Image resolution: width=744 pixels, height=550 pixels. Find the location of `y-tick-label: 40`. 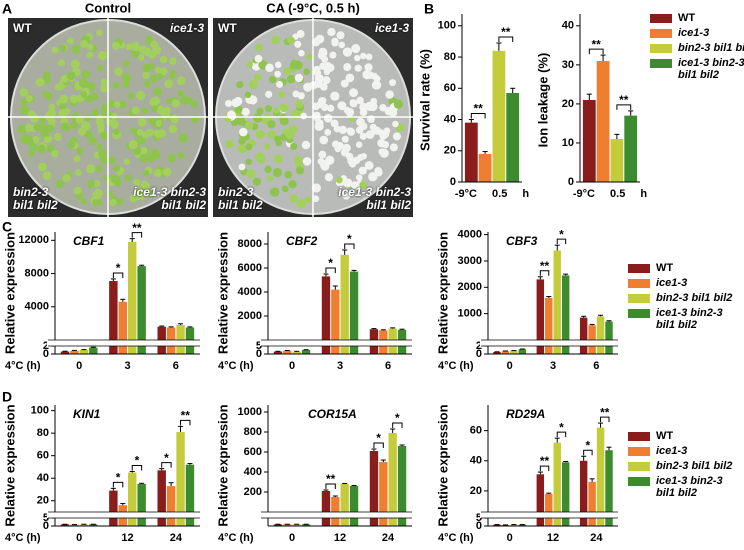

y-tick-label: 40 is located at coordinates (568, 26).